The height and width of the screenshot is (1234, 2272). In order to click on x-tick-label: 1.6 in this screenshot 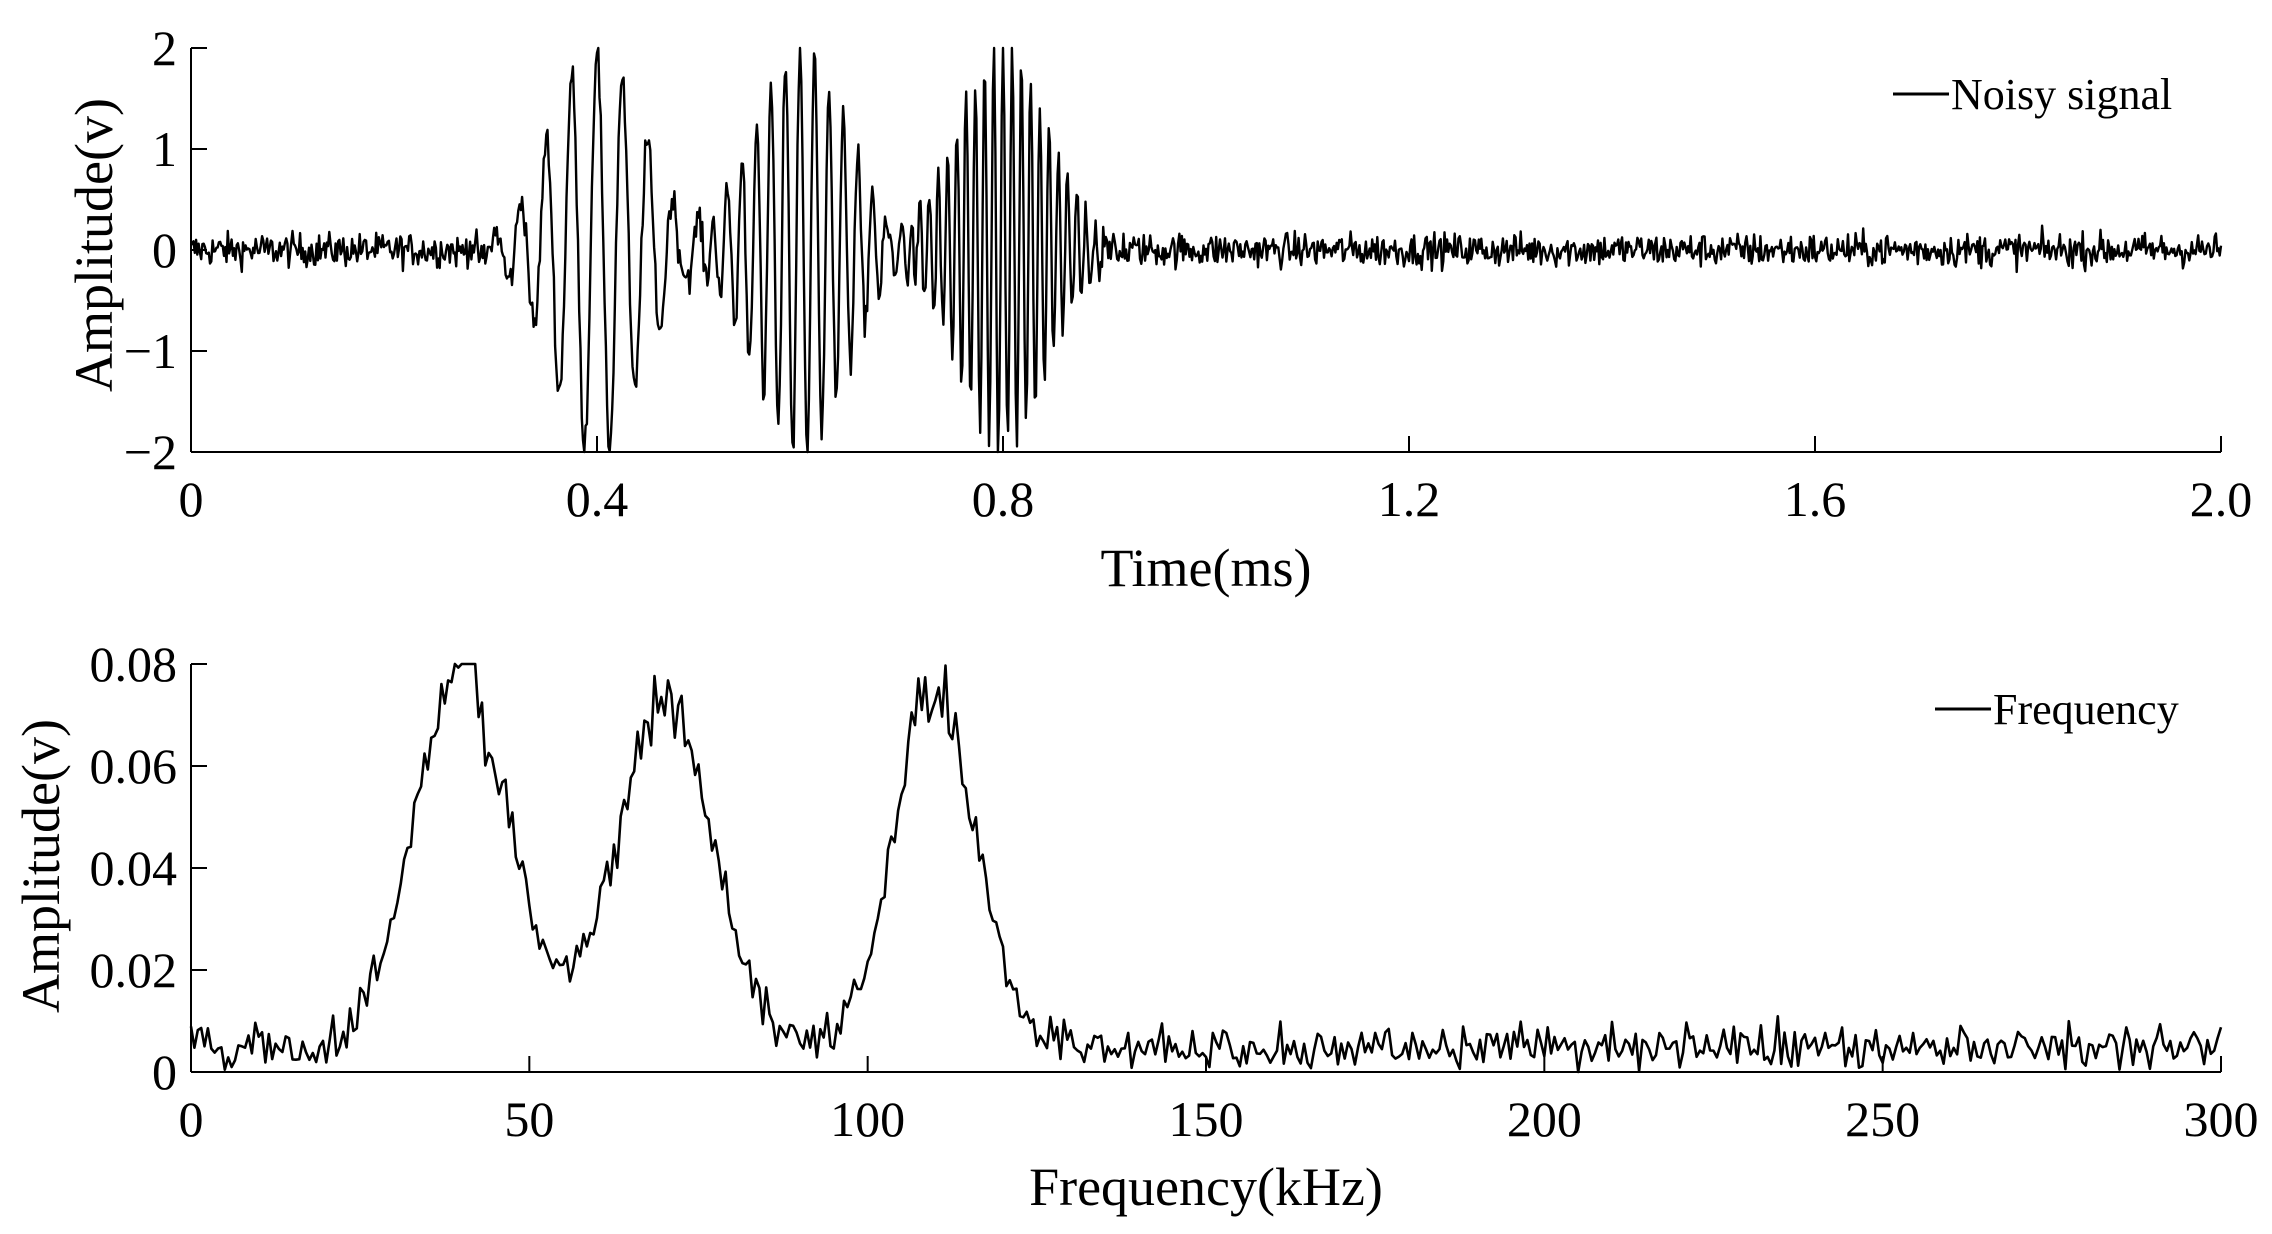, I will do `click(1815, 499)`.